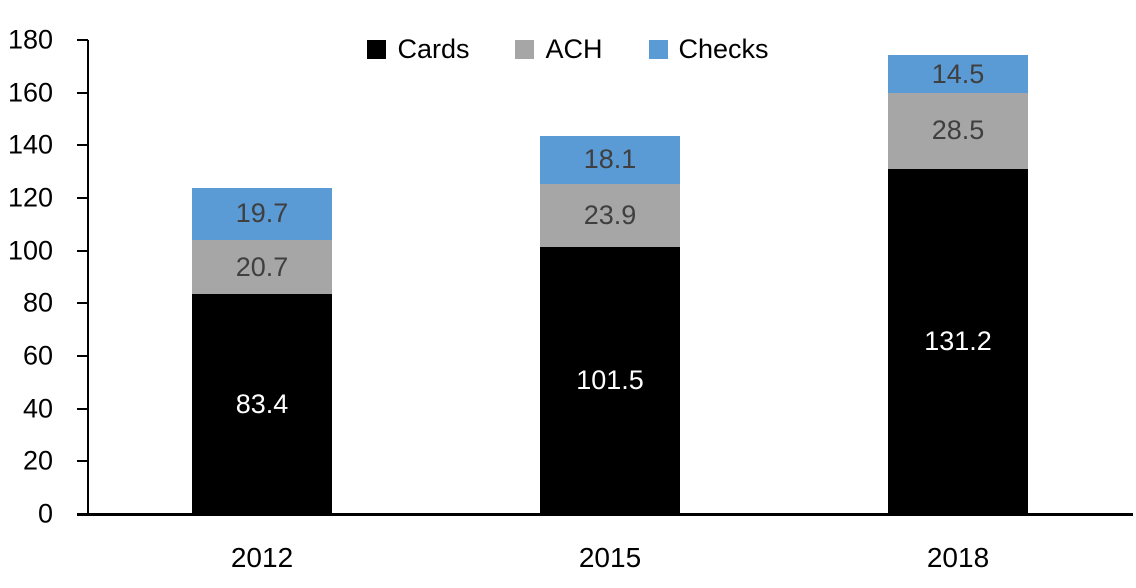 The width and height of the screenshot is (1136, 588). Describe the element at coordinates (723, 49) in the screenshot. I see `legend-label-checks: Checks` at that location.